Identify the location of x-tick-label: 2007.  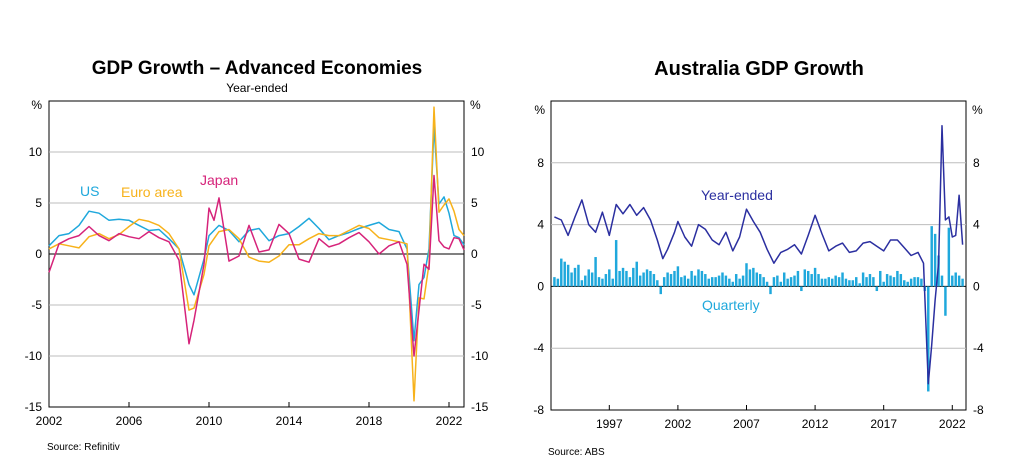
(746, 424).